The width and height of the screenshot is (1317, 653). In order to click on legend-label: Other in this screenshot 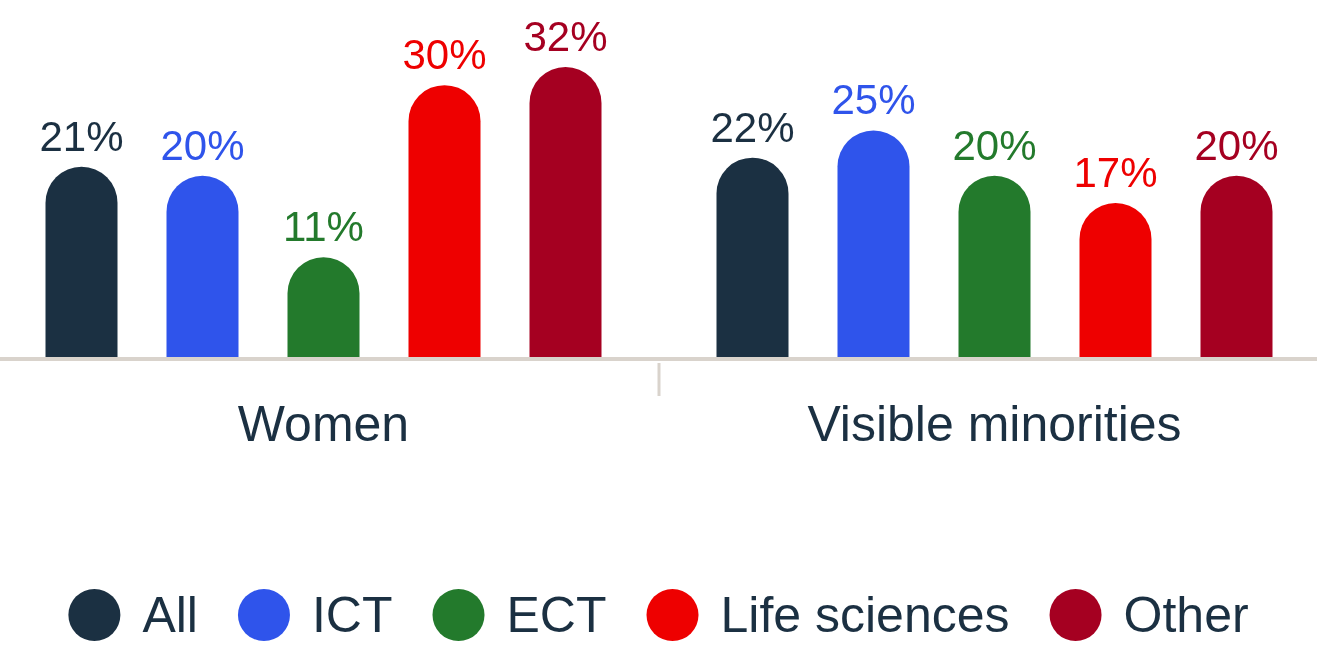, I will do `click(1186, 615)`.